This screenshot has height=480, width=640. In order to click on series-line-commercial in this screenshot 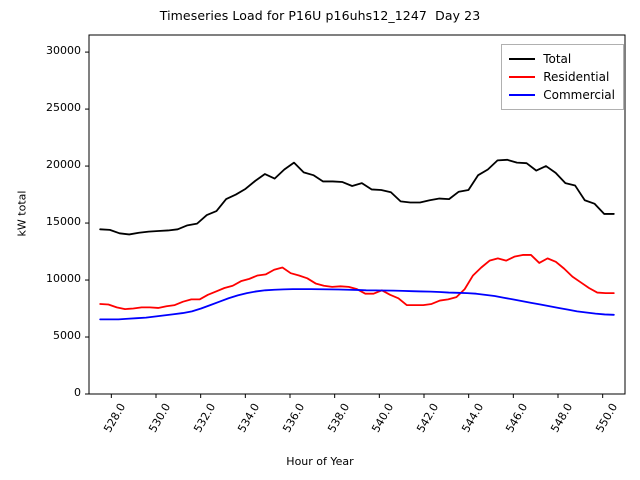, I will do `click(357, 304)`.